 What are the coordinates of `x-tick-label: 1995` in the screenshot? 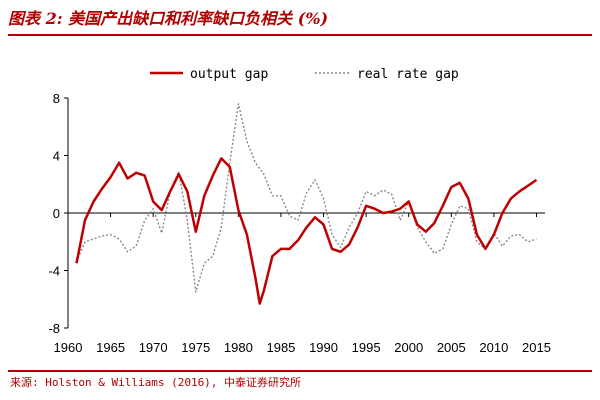 It's located at (366, 347).